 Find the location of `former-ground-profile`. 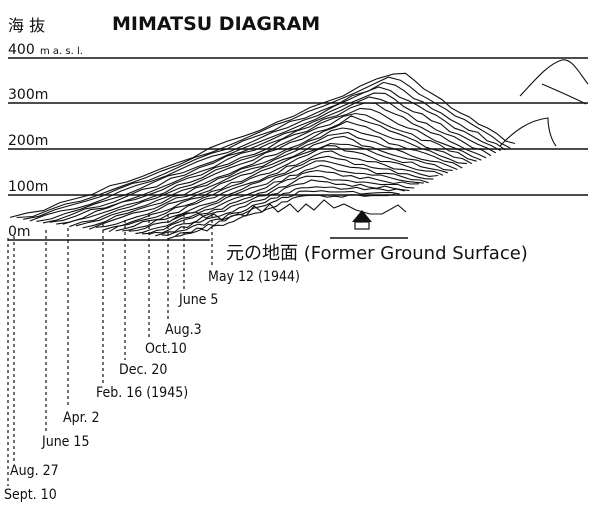

former-ground-profile is located at coordinates (289, 210).